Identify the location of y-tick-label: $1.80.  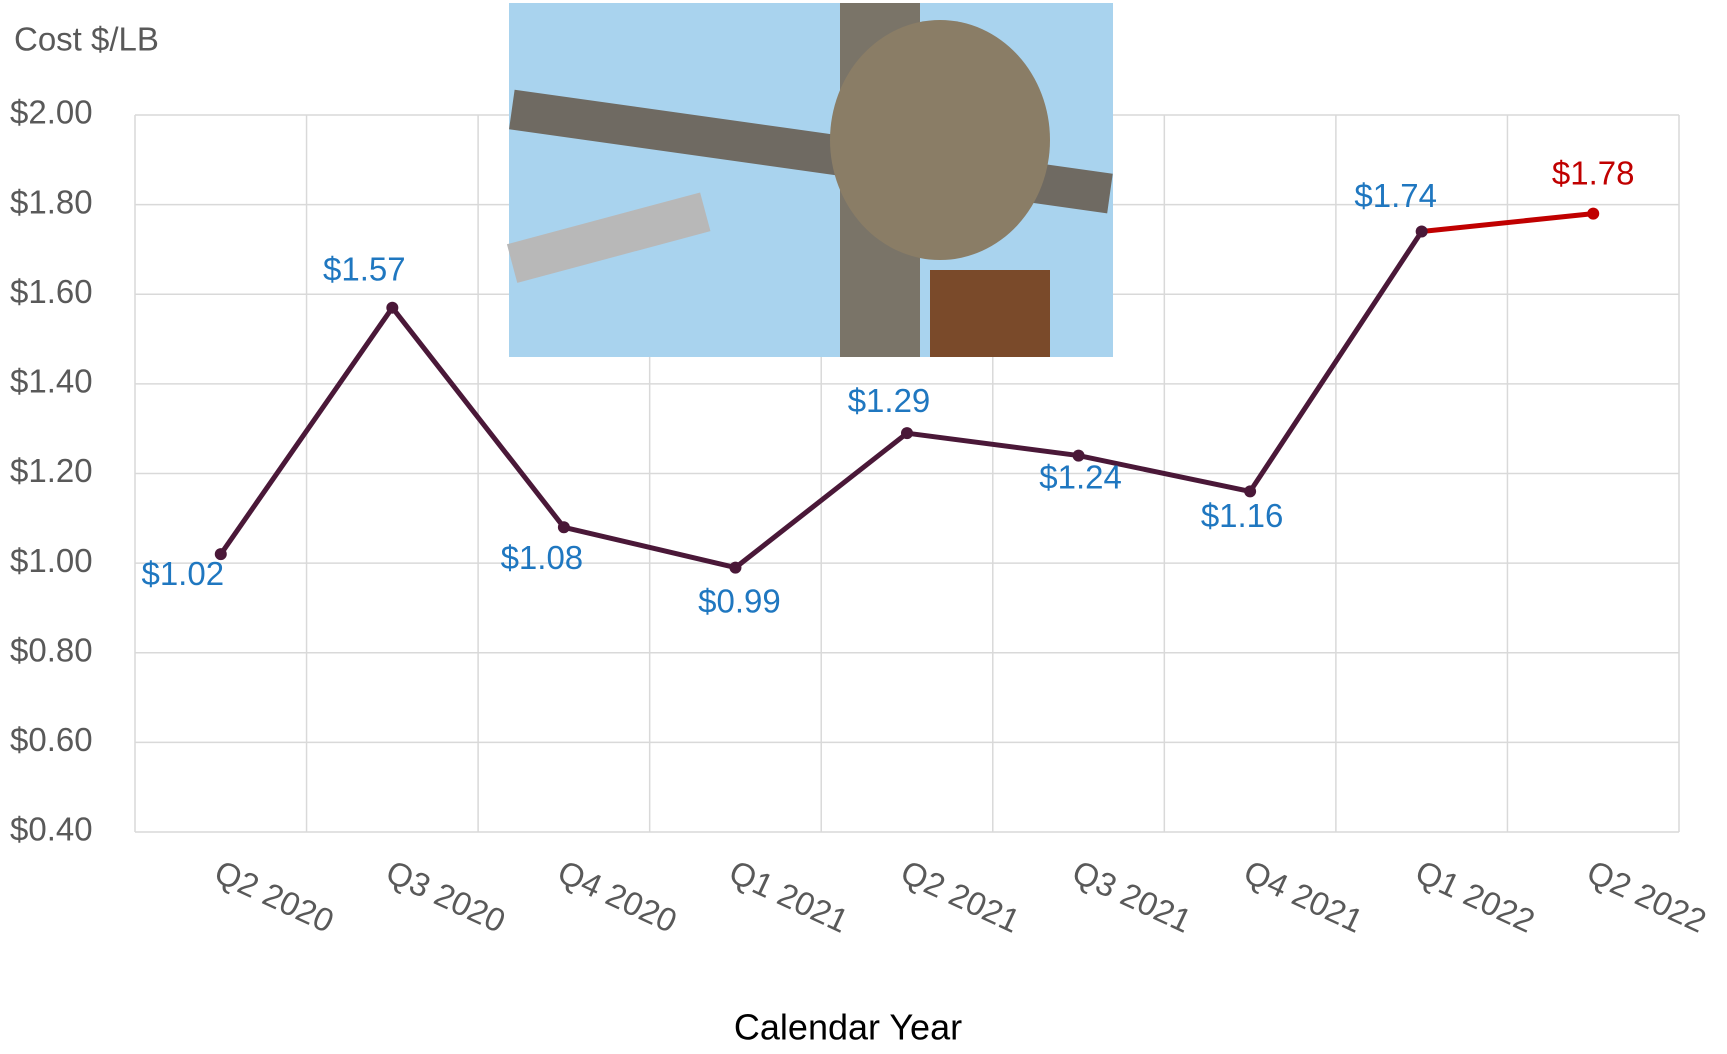
(51, 201).